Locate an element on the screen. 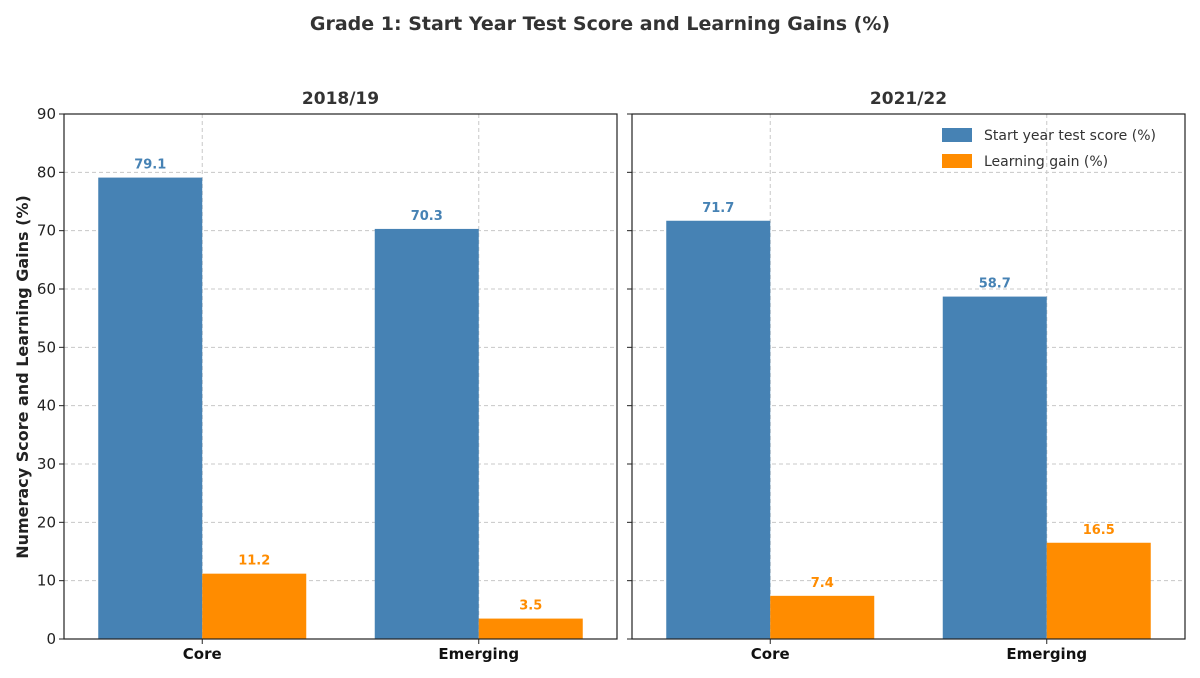 Image resolution: width=1200 pixels, height=678 pixels. data-label-start-core: 79.1 is located at coordinates (150, 165).